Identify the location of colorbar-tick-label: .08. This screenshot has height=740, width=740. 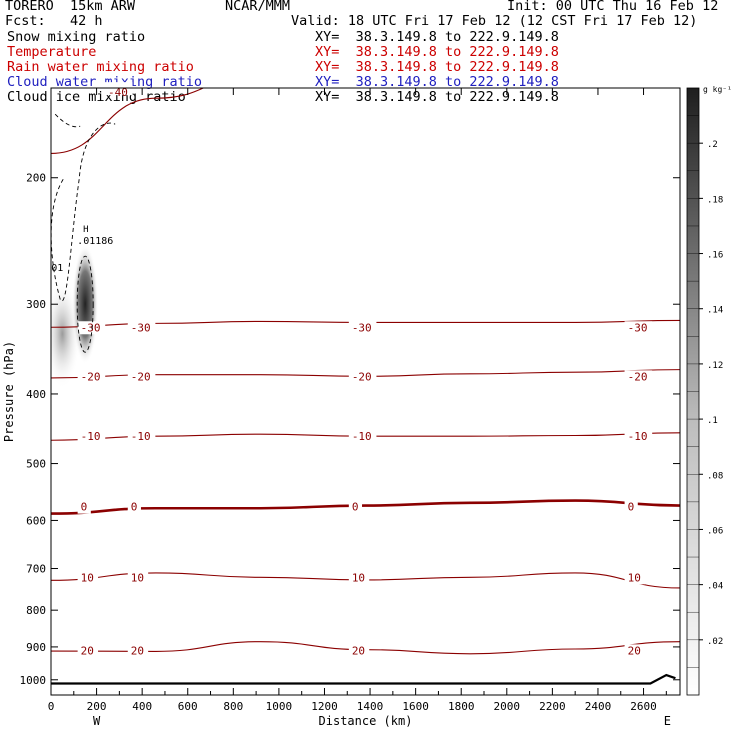
(715, 476).